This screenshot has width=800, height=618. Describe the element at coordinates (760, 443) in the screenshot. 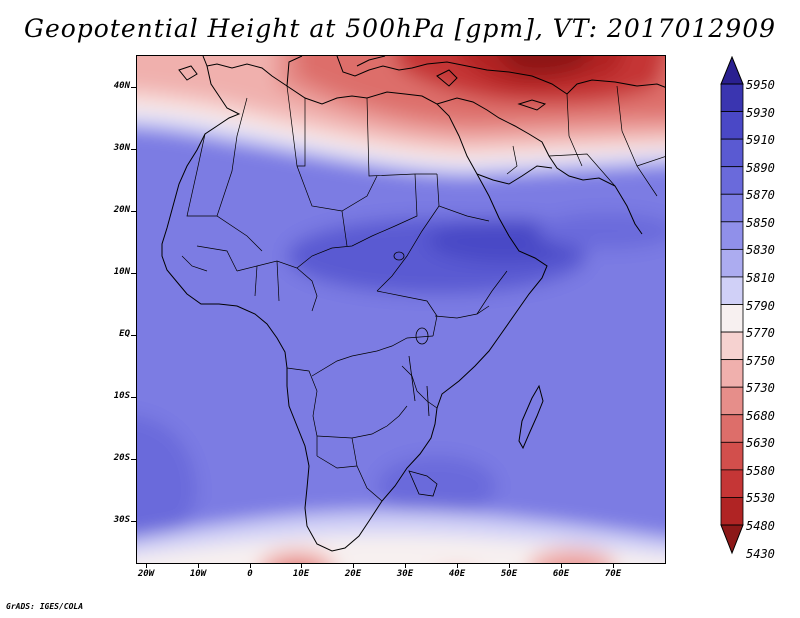

I see `colorbar-label: 5630` at that location.